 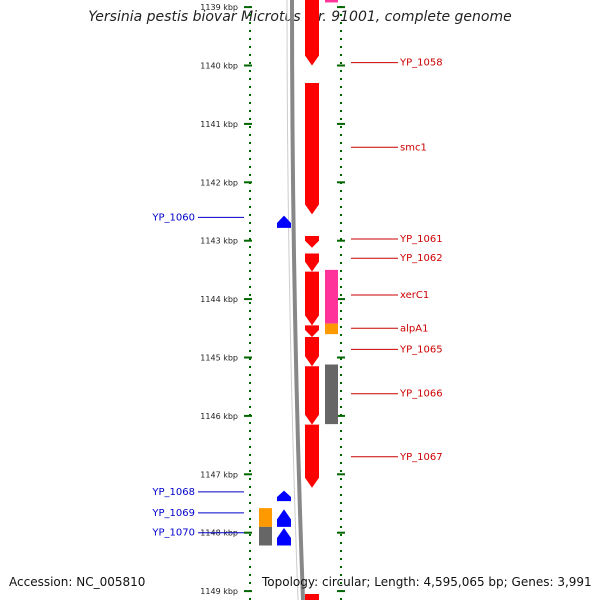 What do you see at coordinates (219, 358) in the screenshot?
I see `scale-tick-label: 1145 kbp` at bounding box center [219, 358].